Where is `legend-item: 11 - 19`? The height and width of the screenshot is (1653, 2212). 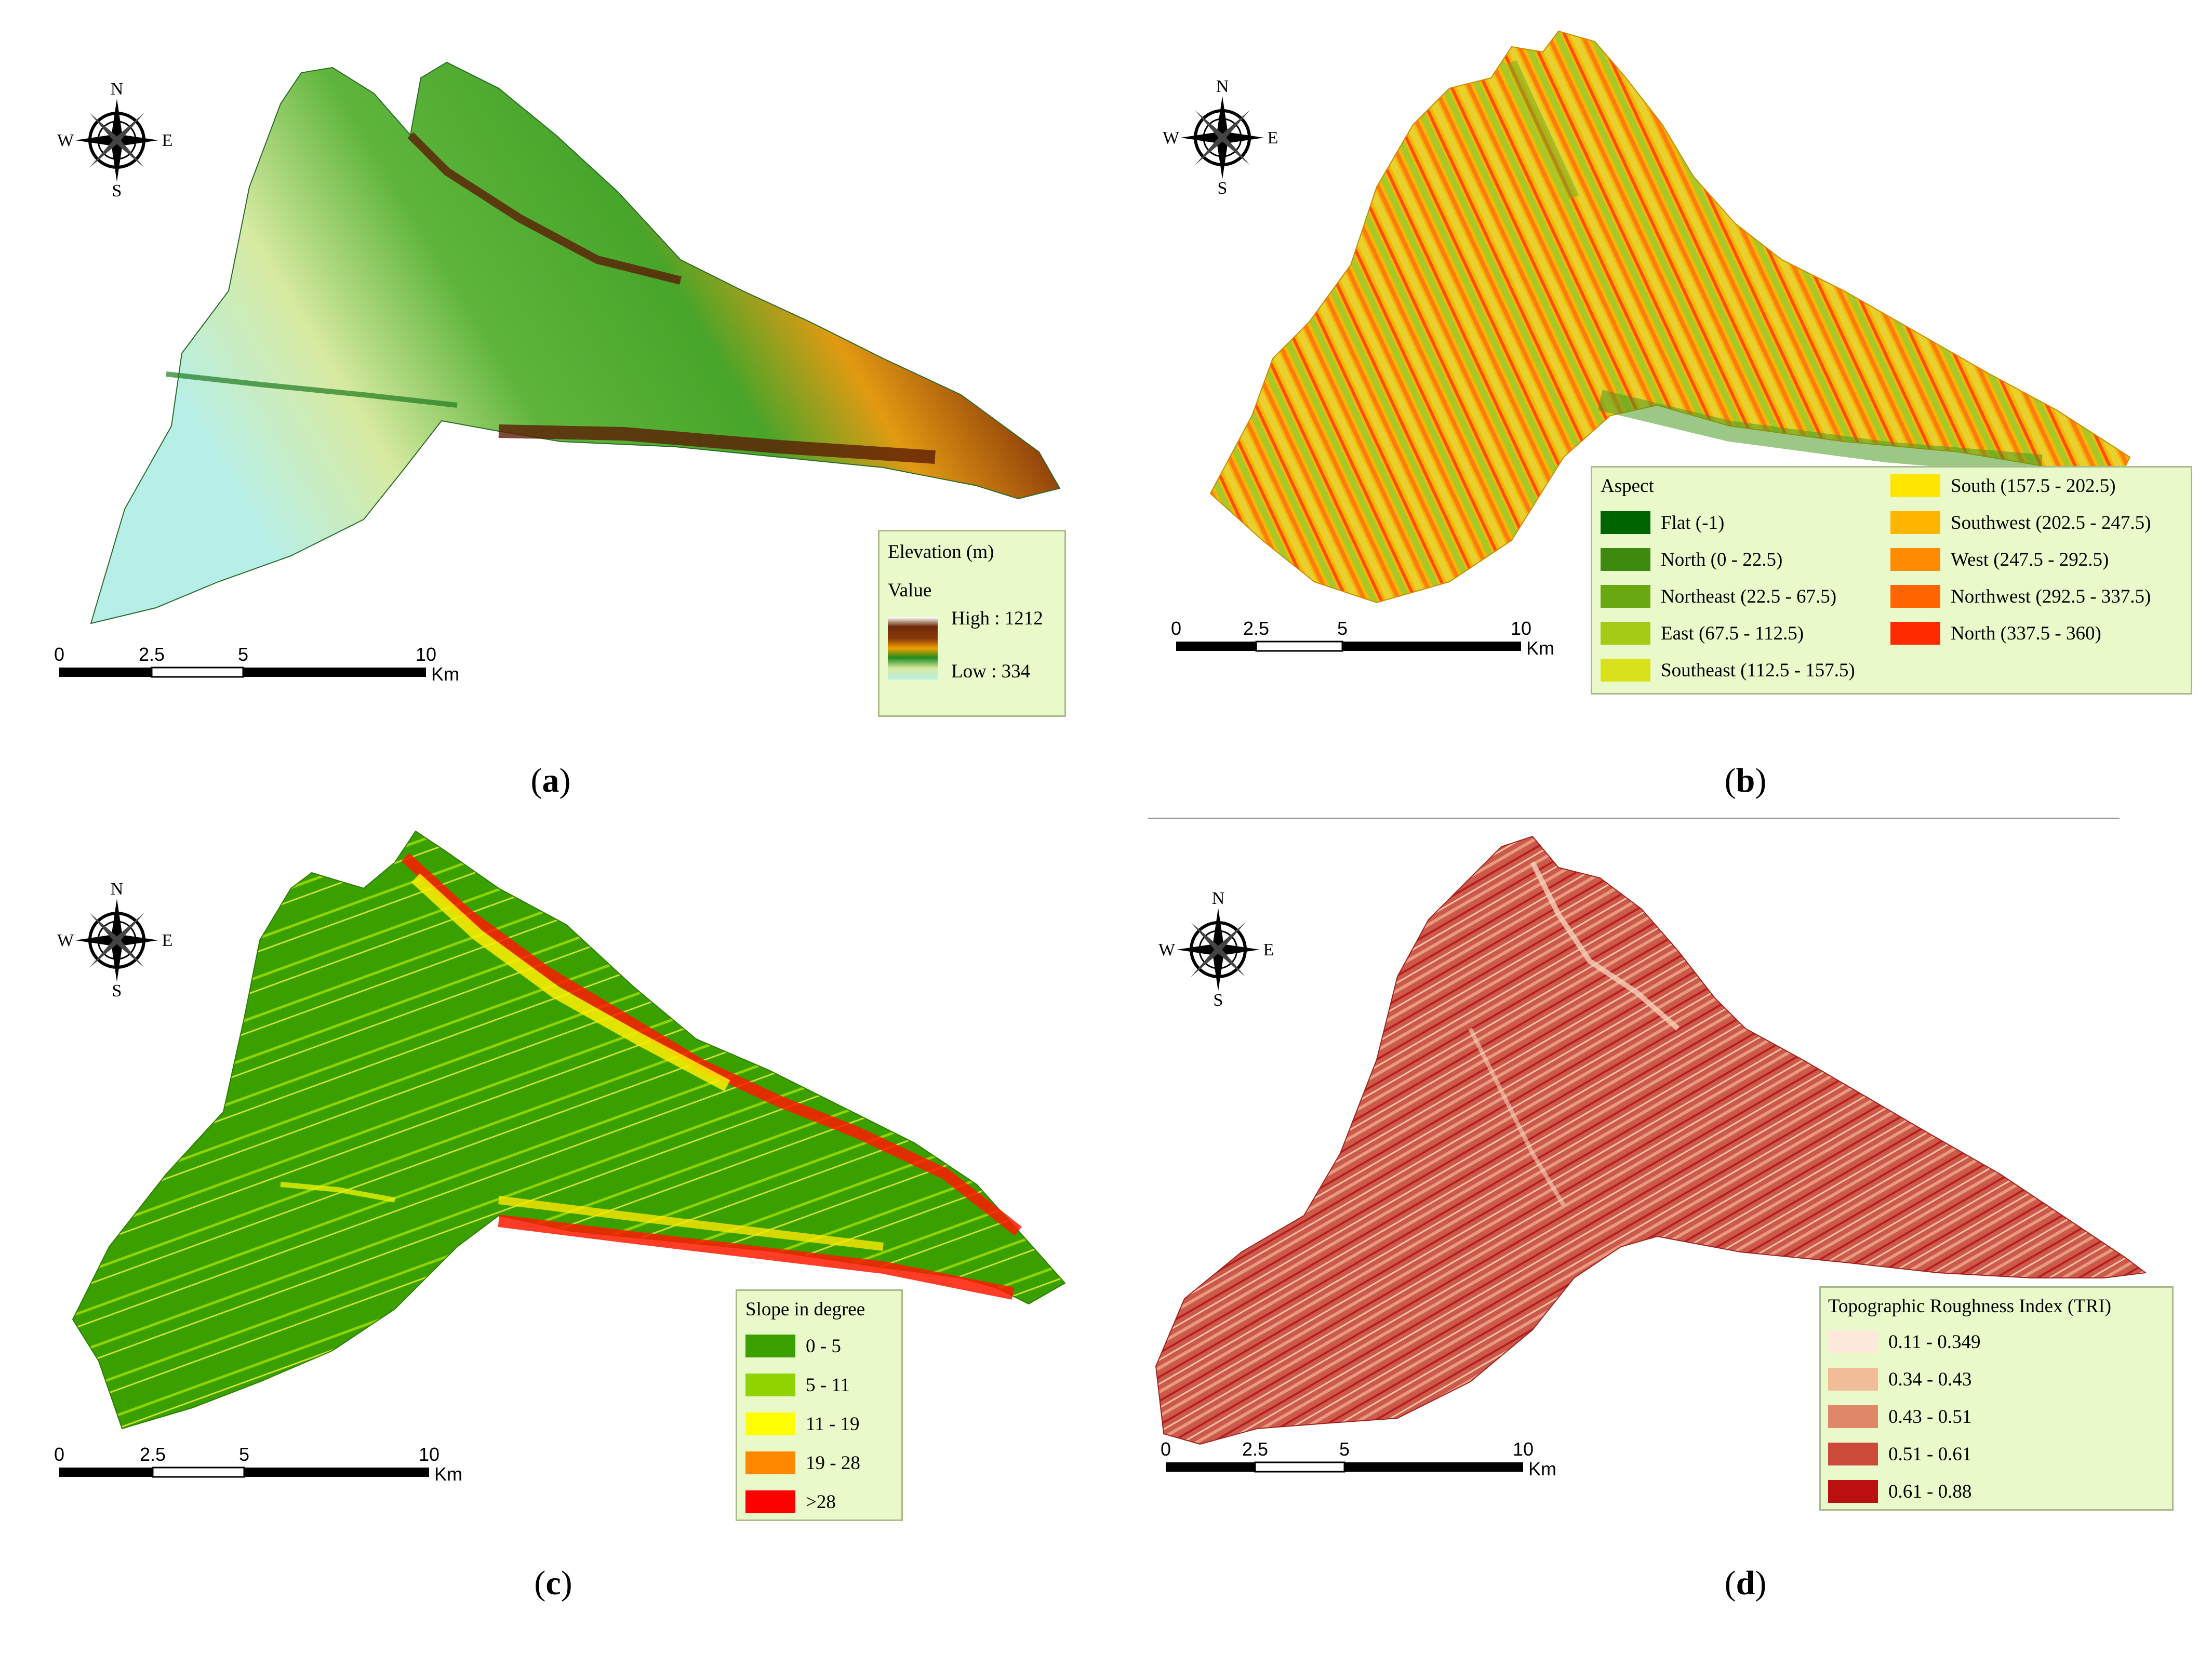
legend-item: 11 - 19 is located at coordinates (802, 1423).